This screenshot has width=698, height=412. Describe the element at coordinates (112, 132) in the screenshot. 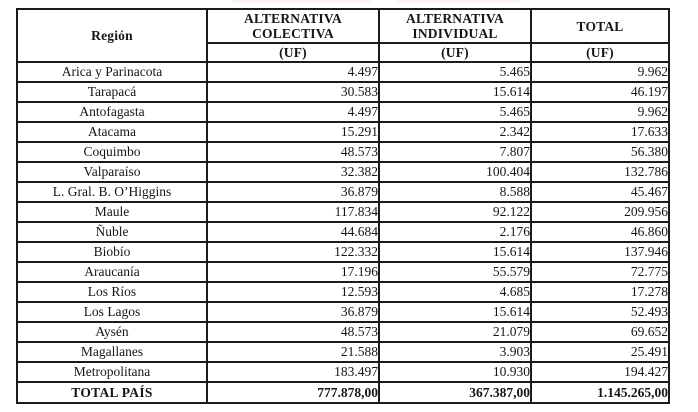

I see `region-name-cell: Atacama` at that location.